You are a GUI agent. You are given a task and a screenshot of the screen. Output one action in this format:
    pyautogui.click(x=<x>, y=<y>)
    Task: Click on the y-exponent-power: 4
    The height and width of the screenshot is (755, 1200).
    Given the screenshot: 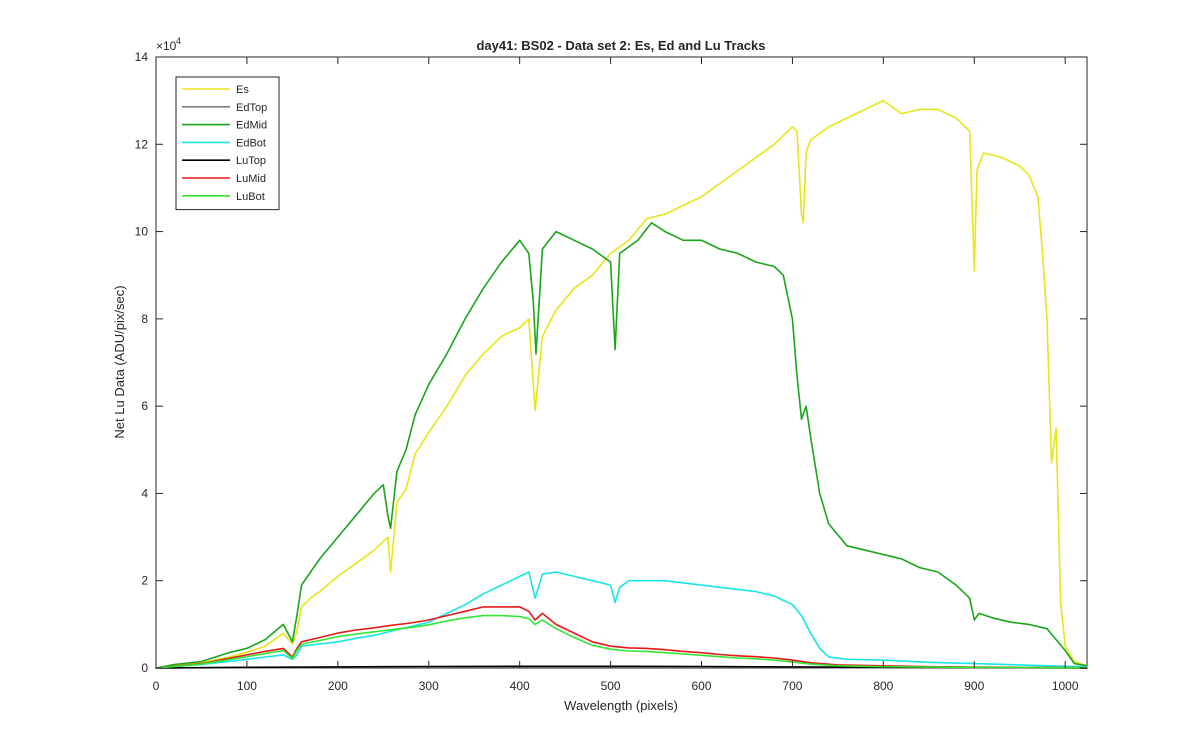 What is the action you would take?
    pyautogui.click(x=178, y=41)
    